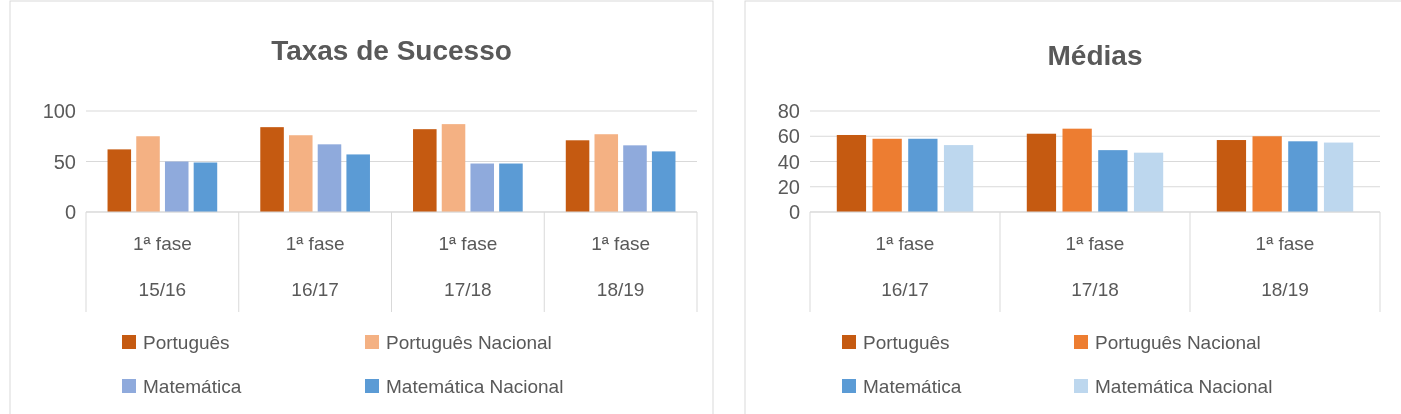  I want to click on chart-title: Taxas de Sucesso, so click(391, 50).